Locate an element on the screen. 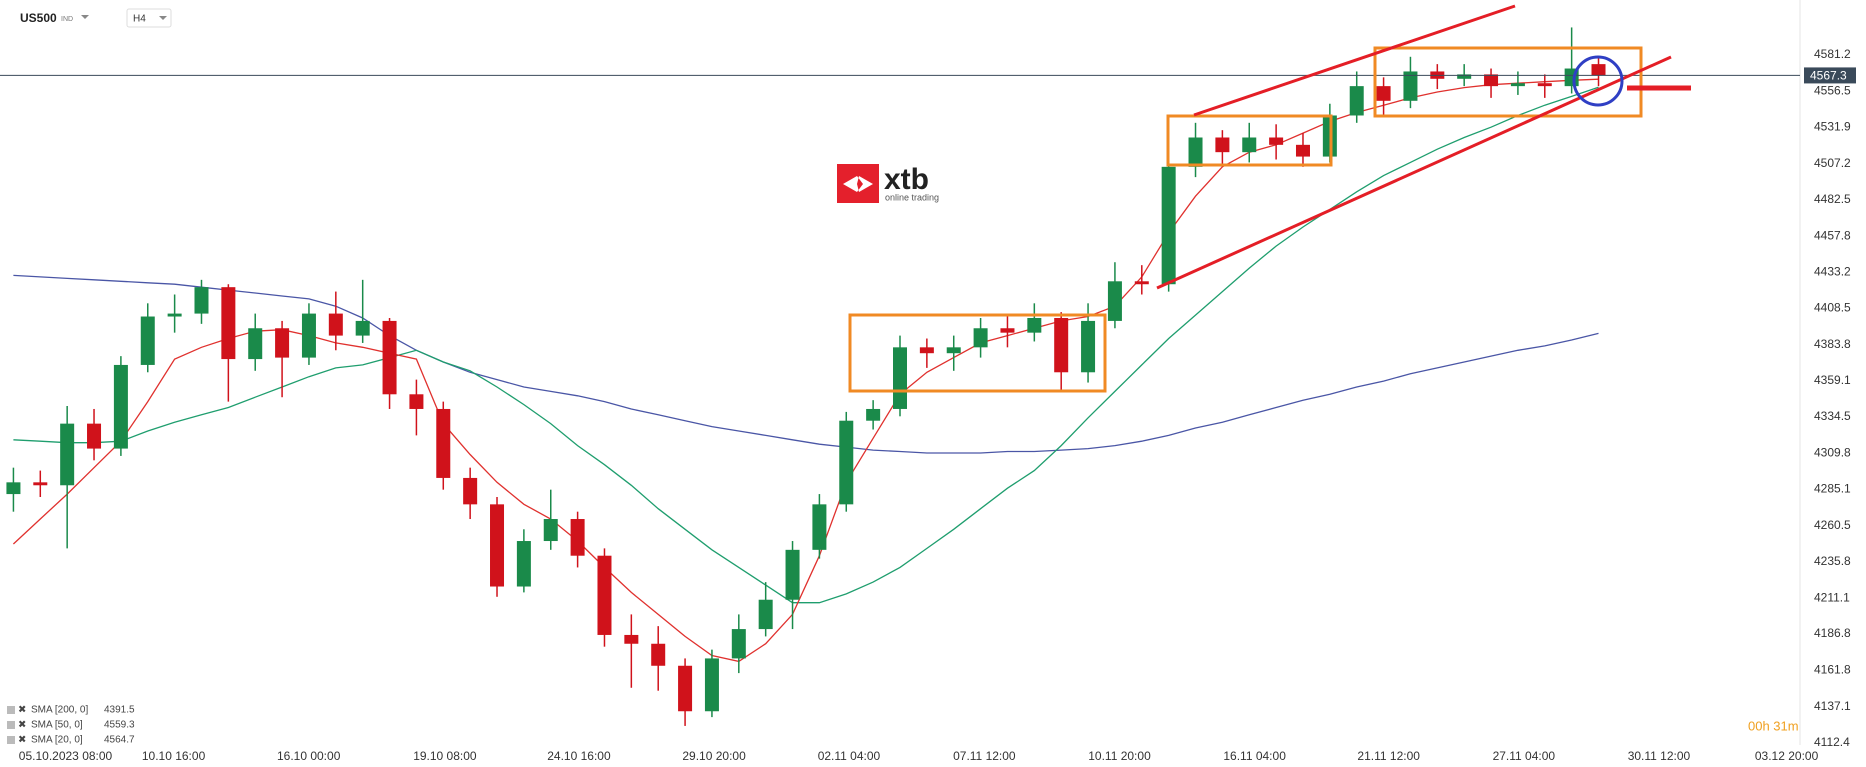 Image resolution: width=1866 pixels, height=767 pixels. x-tick-label: 27.11 04:00 is located at coordinates (1524, 756).